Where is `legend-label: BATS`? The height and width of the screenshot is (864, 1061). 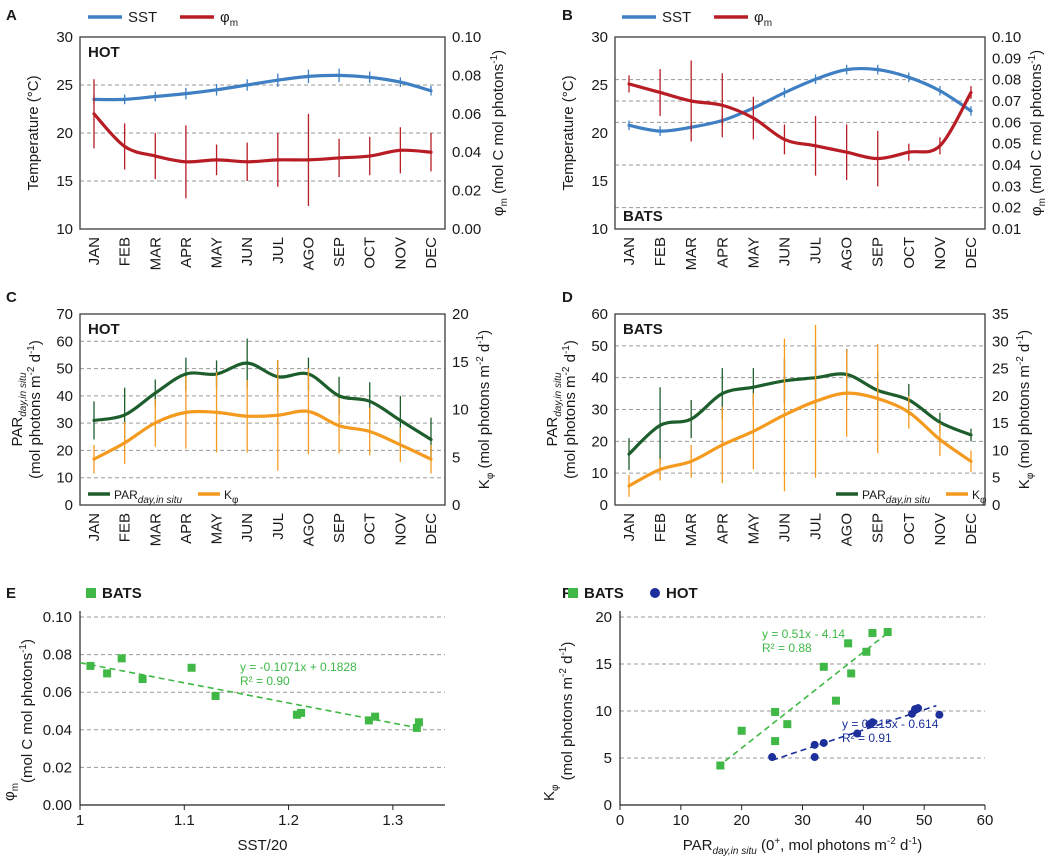
legend-label: BATS is located at coordinates (604, 593).